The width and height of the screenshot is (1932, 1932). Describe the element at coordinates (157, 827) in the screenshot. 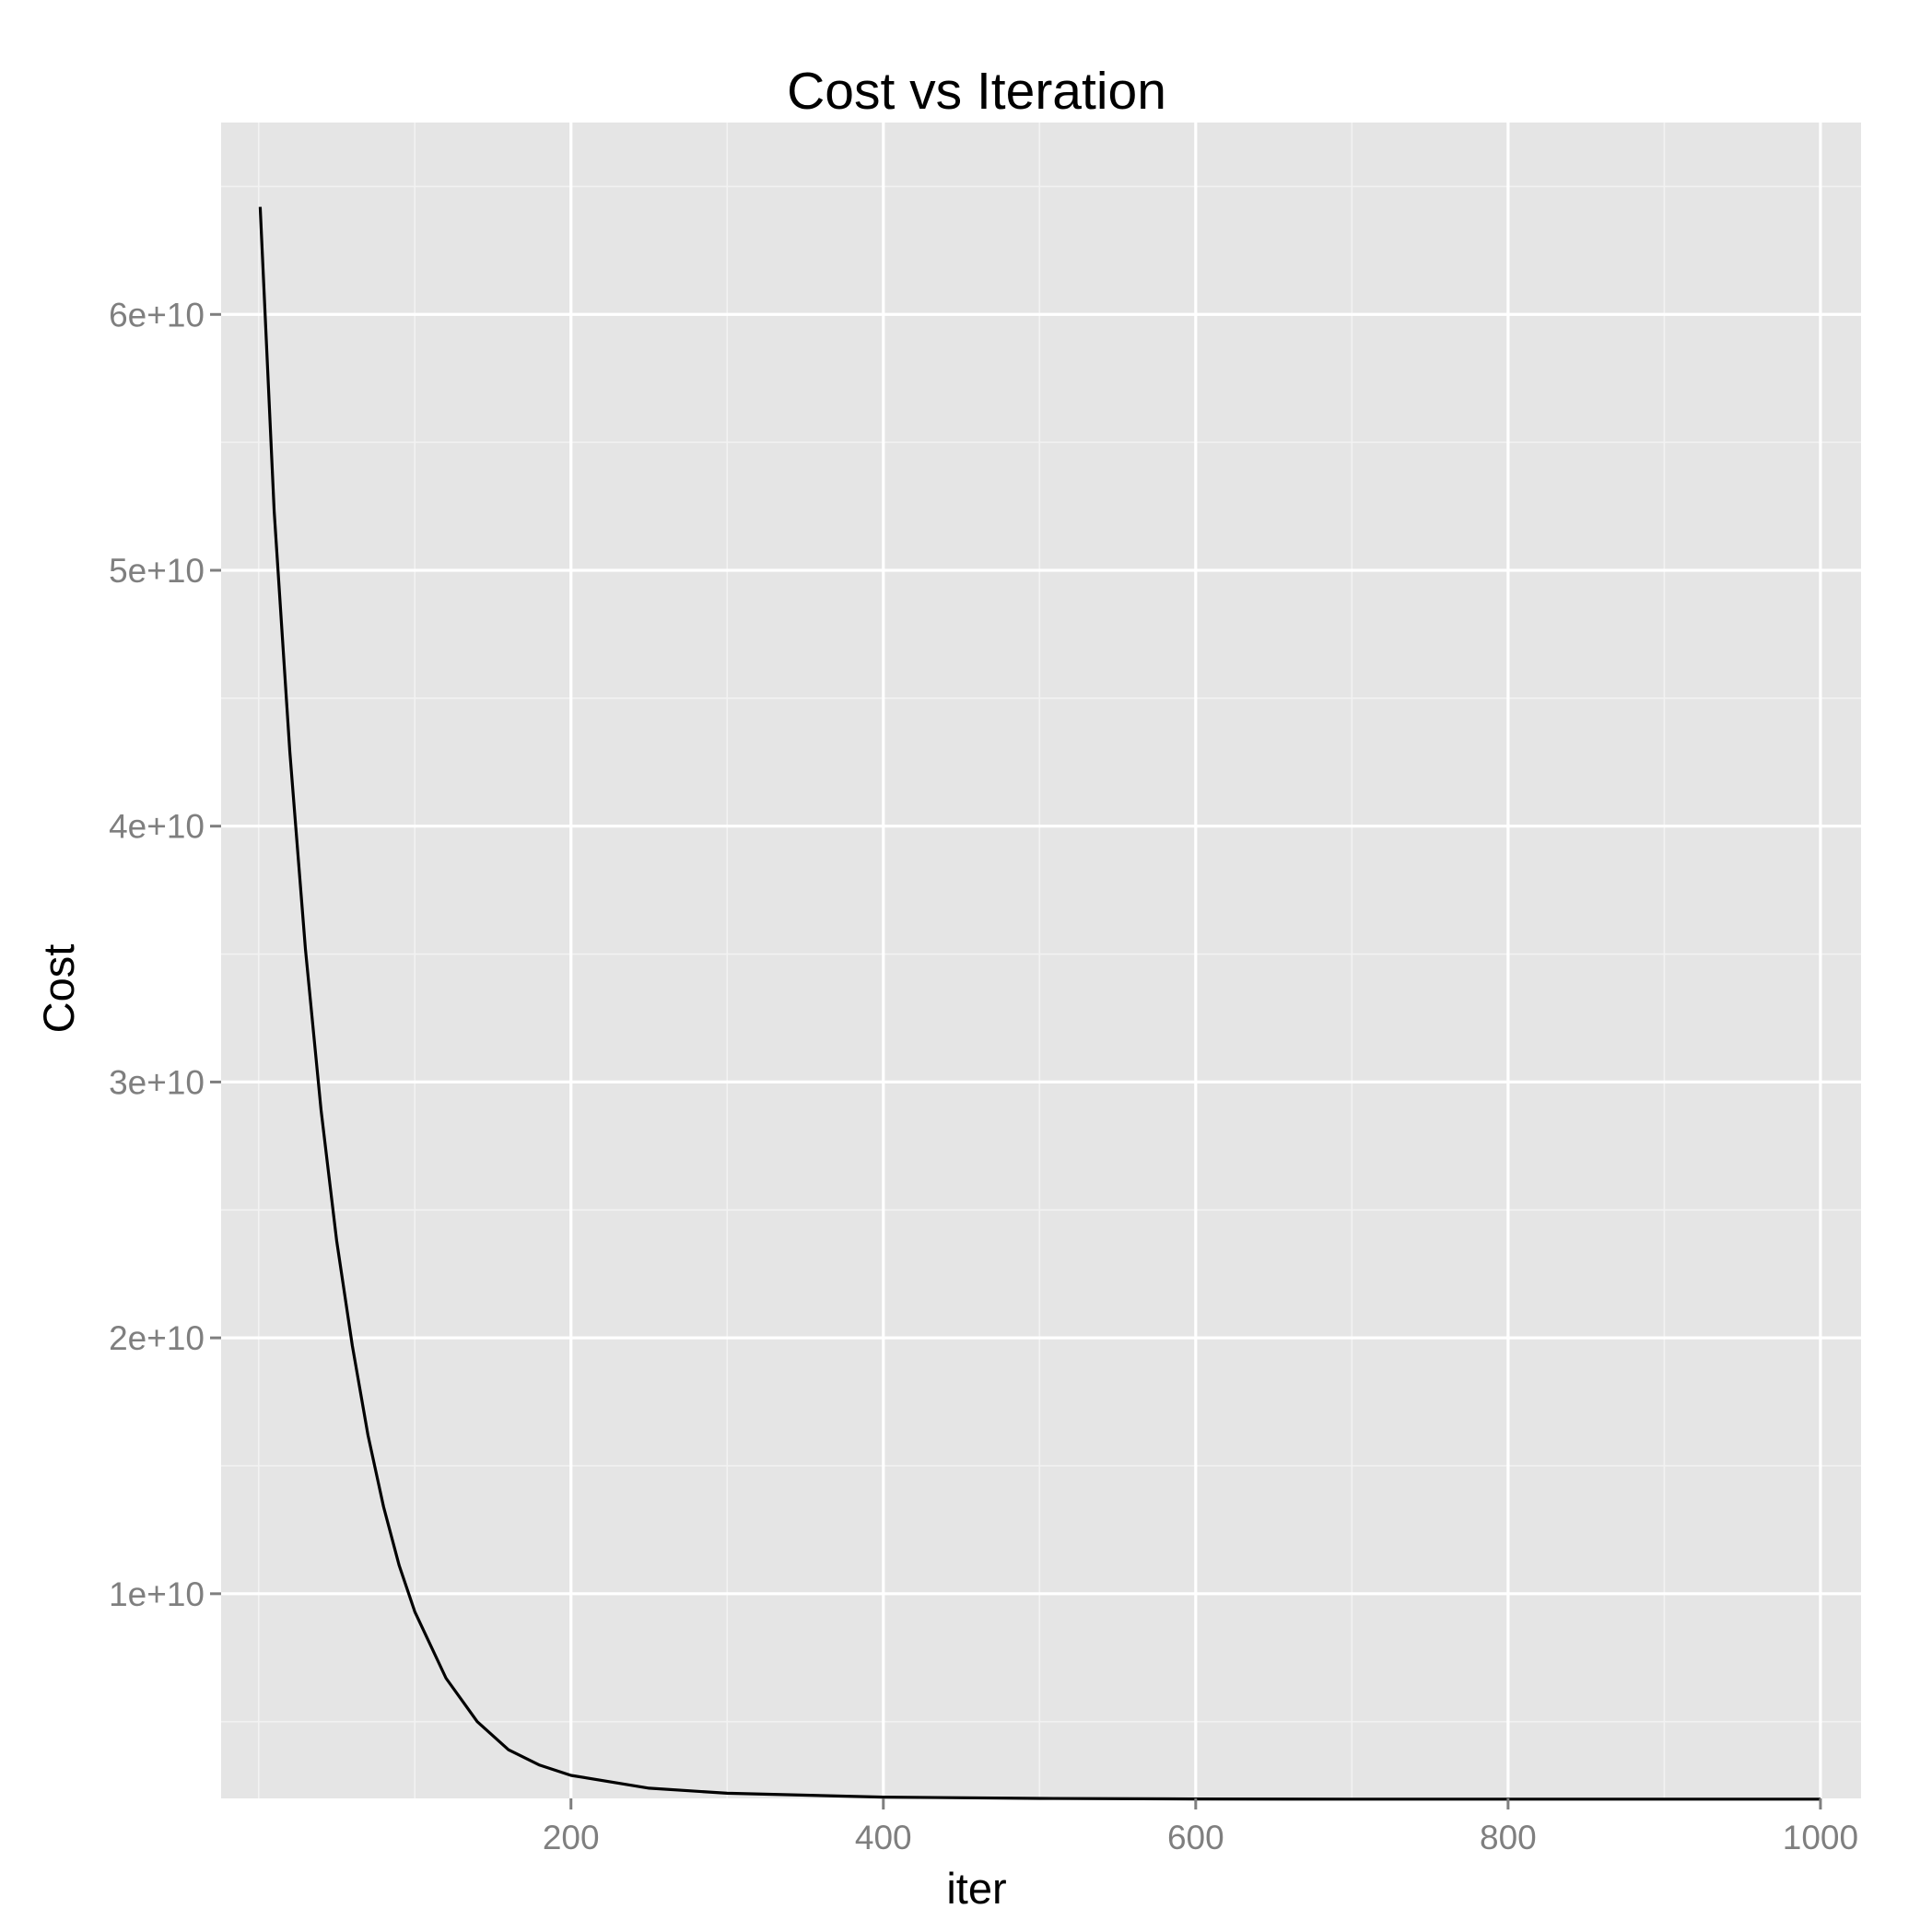

I see `y-tick-label: 4e+10` at that location.